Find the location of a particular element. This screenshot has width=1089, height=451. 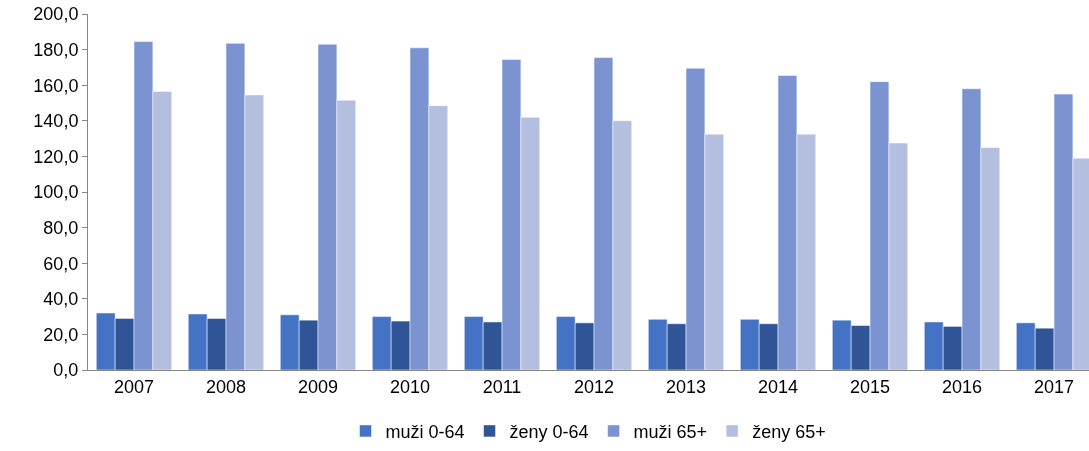

x-tick-label: 2013 is located at coordinates (686, 386).